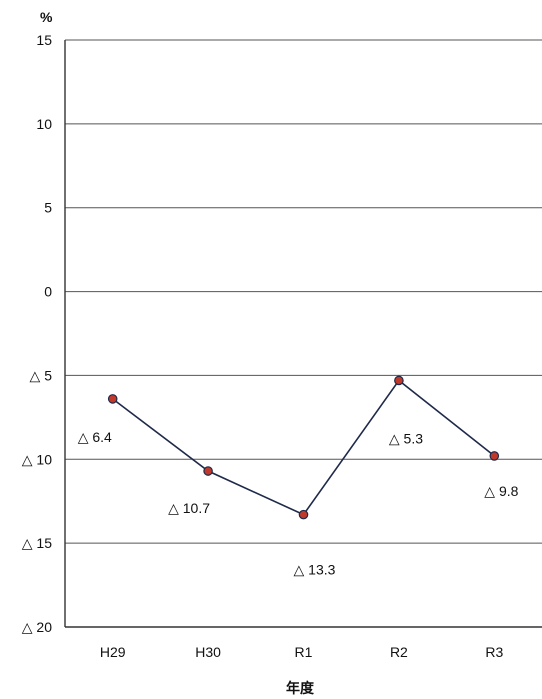 The width and height of the screenshot is (542, 699). What do you see at coordinates (41, 375) in the screenshot?
I see `y-tick-label-4: △ 5` at bounding box center [41, 375].